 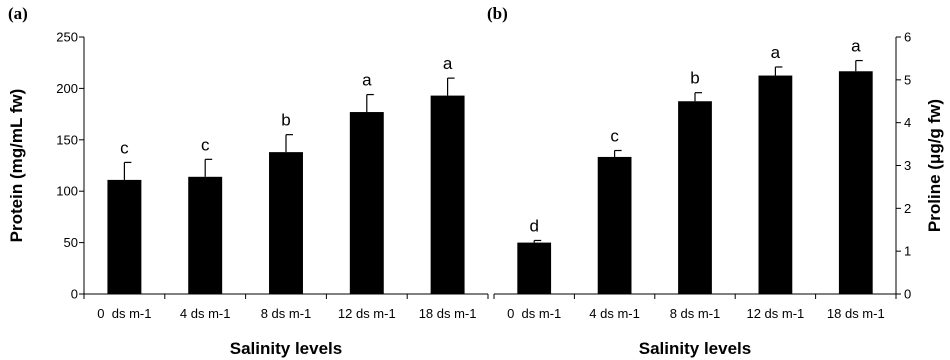 What do you see at coordinates (934, 165) in the screenshot?
I see `y-axis-title: Proline (μg/g fw)` at bounding box center [934, 165].